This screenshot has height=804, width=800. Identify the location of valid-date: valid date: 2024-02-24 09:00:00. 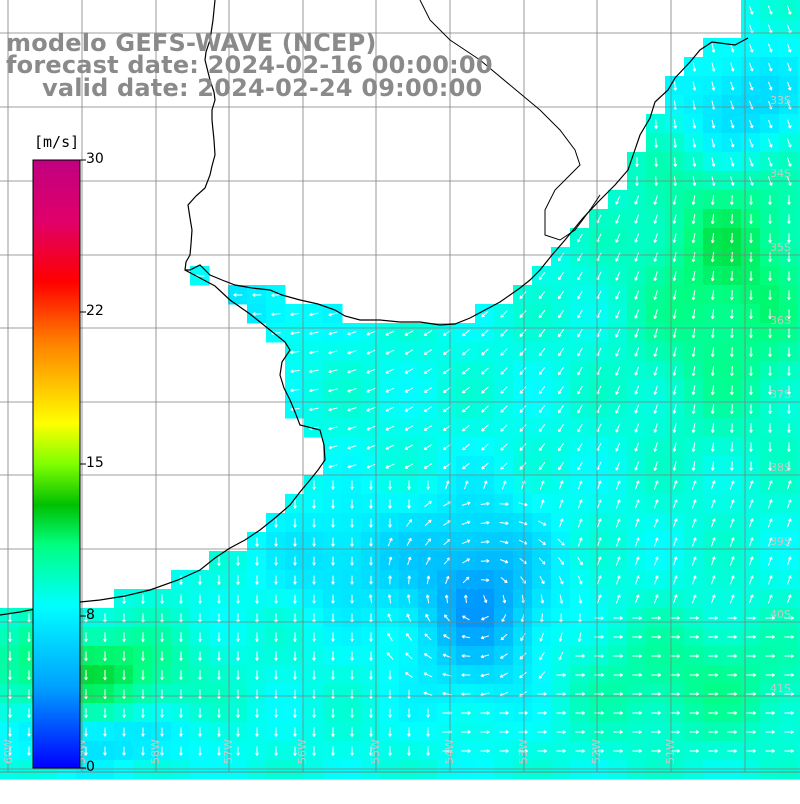
(262, 88).